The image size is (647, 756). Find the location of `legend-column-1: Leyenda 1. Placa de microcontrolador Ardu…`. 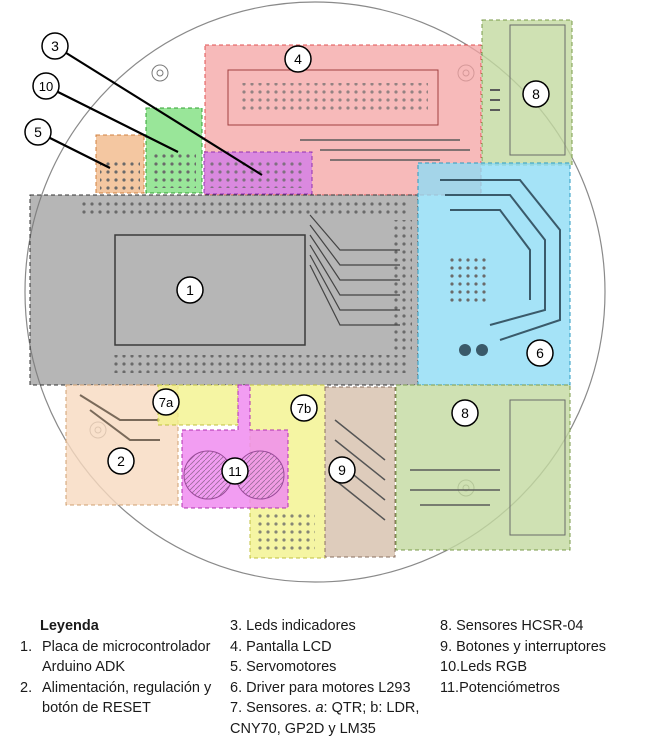

legend-column-1: Leyenda 1. Placa de microcontrolador Ardu… is located at coordinates (122, 667).